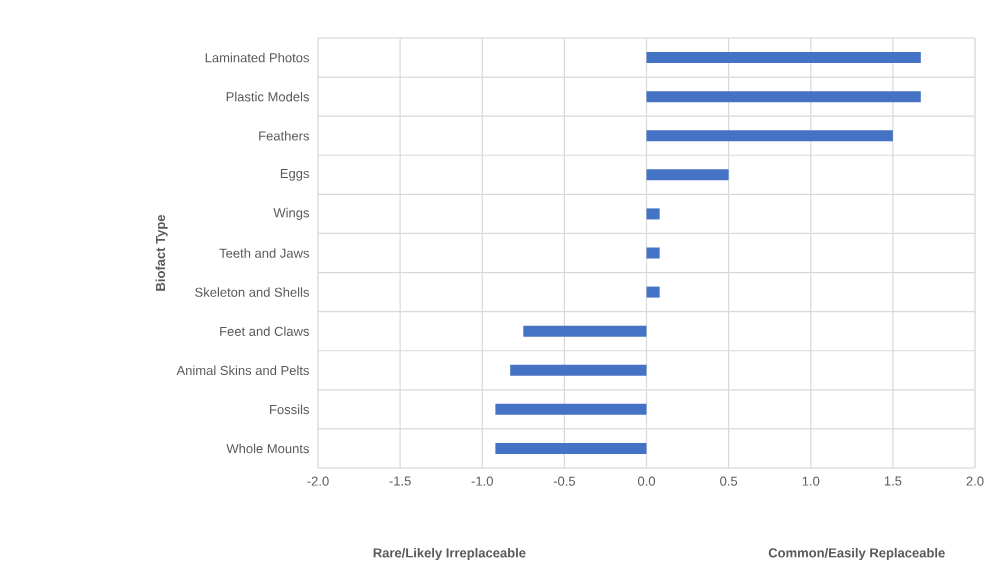  Describe the element at coordinates (264, 331) in the screenshot. I see `y-tick-label: Feet and Claws` at that location.